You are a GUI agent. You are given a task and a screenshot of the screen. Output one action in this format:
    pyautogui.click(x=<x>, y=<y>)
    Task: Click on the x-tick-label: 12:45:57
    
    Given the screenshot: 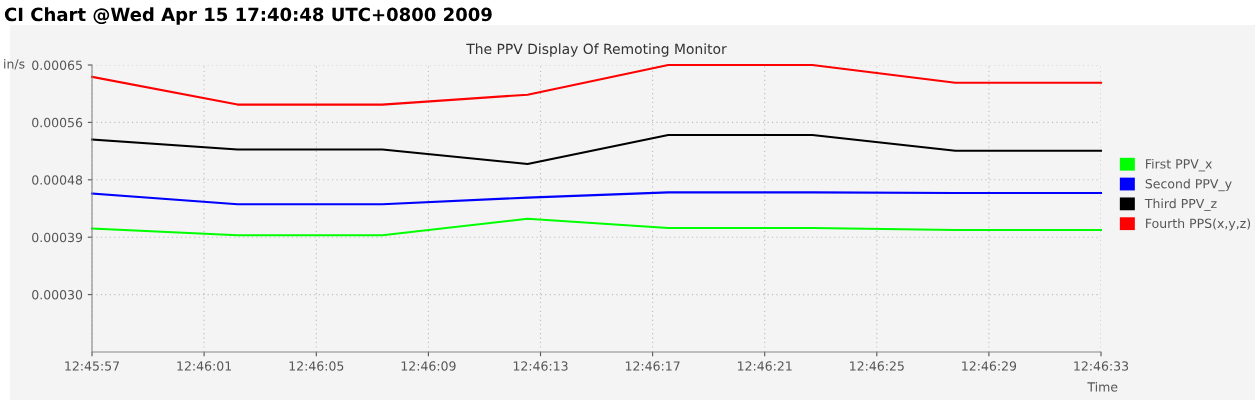 What is the action you would take?
    pyautogui.click(x=92, y=366)
    